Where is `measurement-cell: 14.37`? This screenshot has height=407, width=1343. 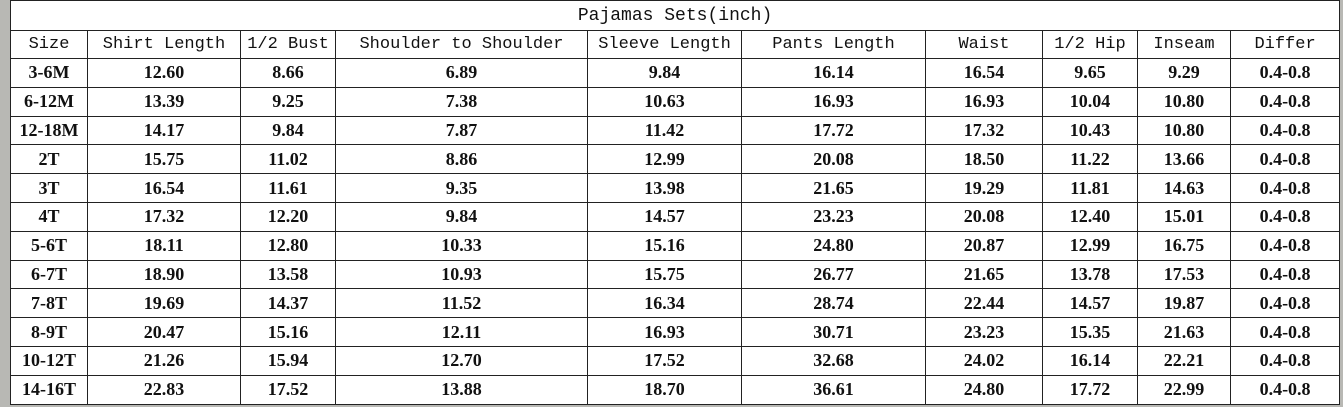
measurement-cell: 14.37 is located at coordinates (288, 303).